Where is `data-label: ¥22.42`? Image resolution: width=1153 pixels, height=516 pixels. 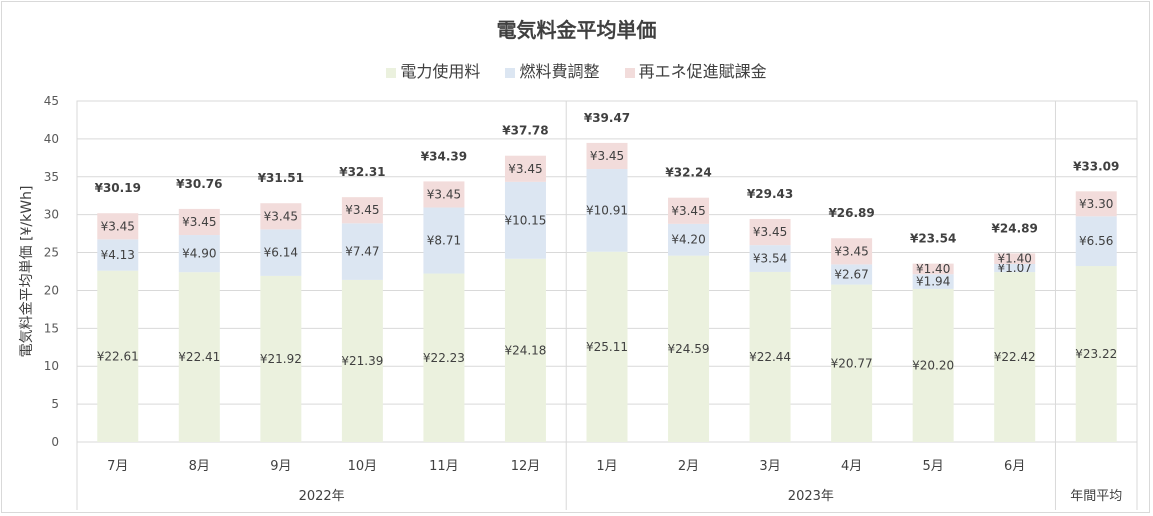 data-label: ¥22.42 is located at coordinates (1015, 357).